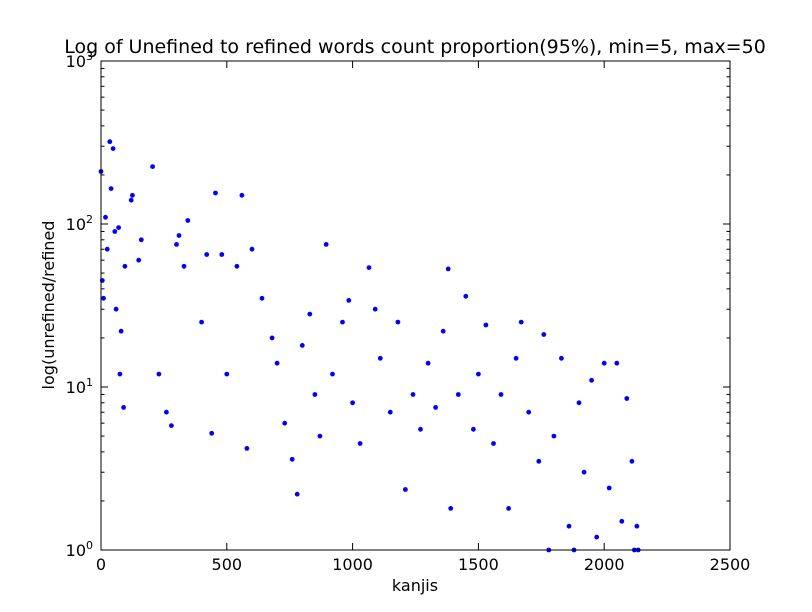 This screenshot has height=612, width=812. I want to click on x-tick-label: 2000, so click(604, 564).